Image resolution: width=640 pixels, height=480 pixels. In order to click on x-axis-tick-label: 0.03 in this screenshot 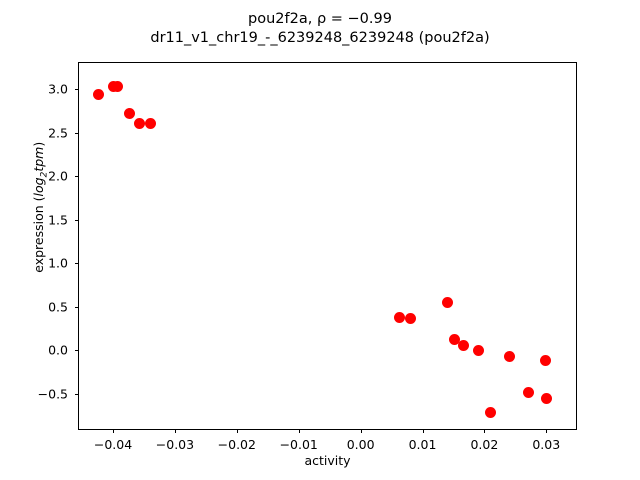, I will do `click(546, 444)`.